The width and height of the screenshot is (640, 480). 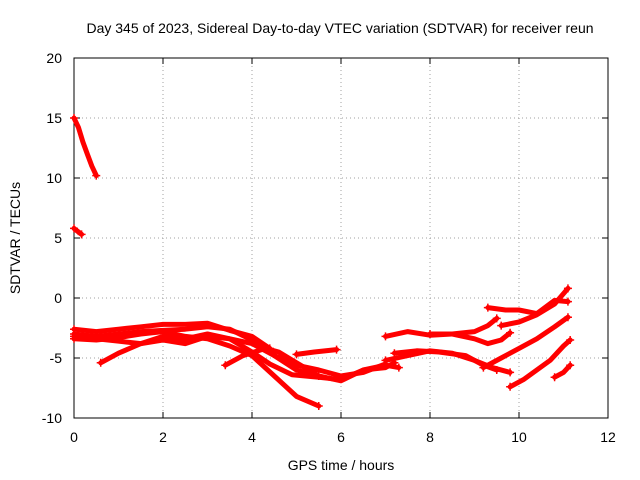 What do you see at coordinates (74, 437) in the screenshot?
I see `x-tick-label: 0` at bounding box center [74, 437].